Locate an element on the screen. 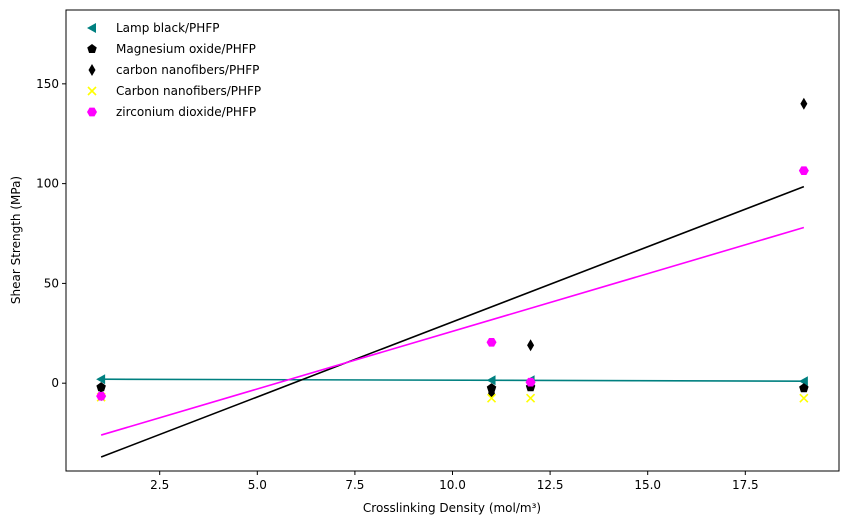  x-tick-label: 7.5 is located at coordinates (354, 485).